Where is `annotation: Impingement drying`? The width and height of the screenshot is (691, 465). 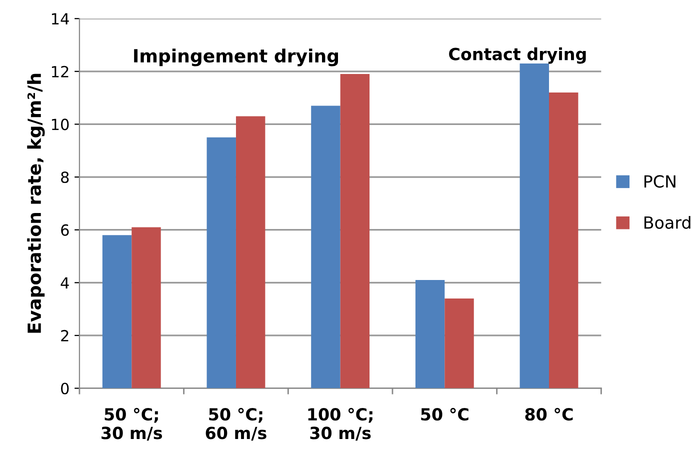
annotation: Impingement drying is located at coordinates (236, 57).